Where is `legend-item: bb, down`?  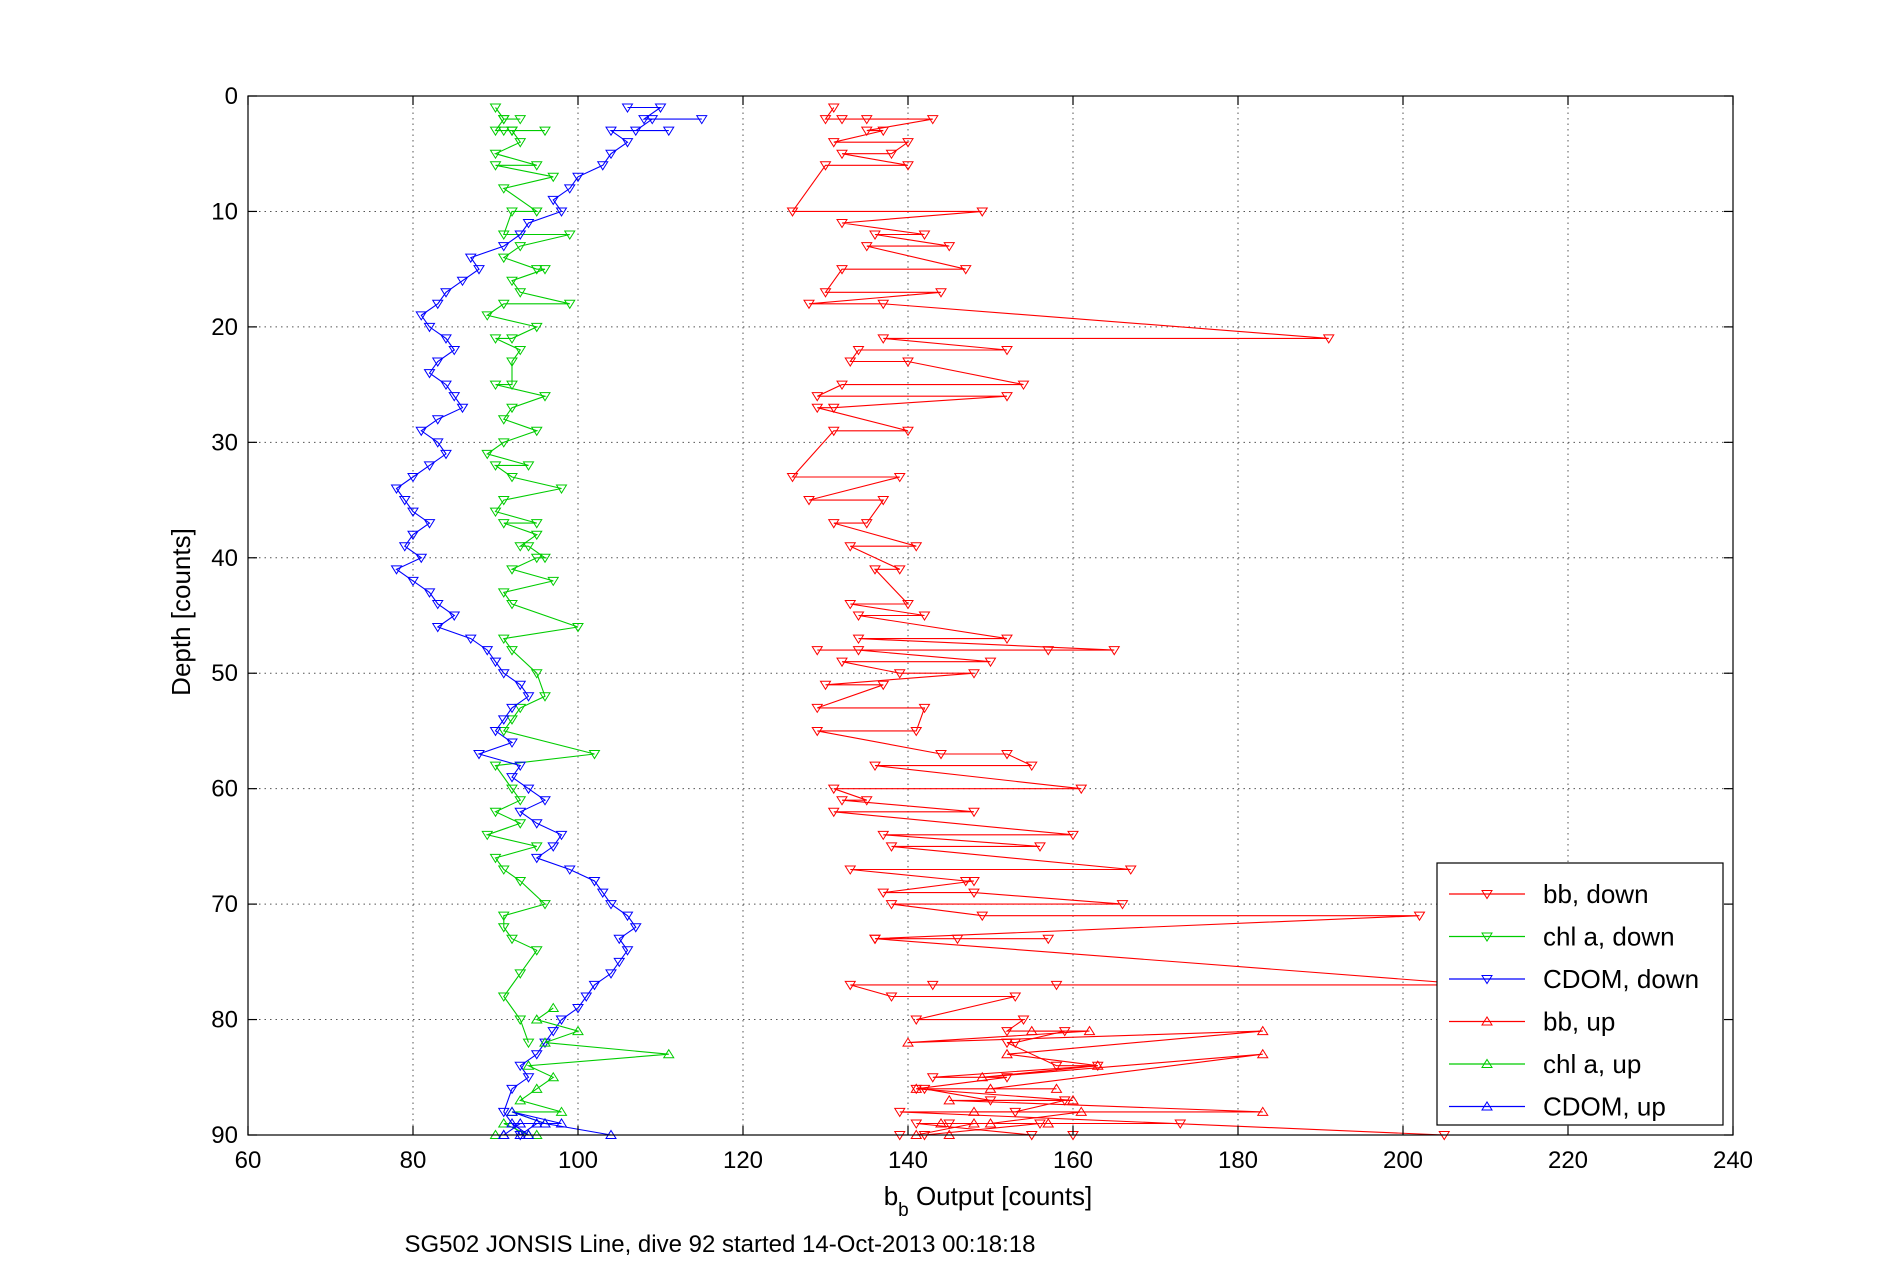 legend-item: bb, down is located at coordinates (1549, 894).